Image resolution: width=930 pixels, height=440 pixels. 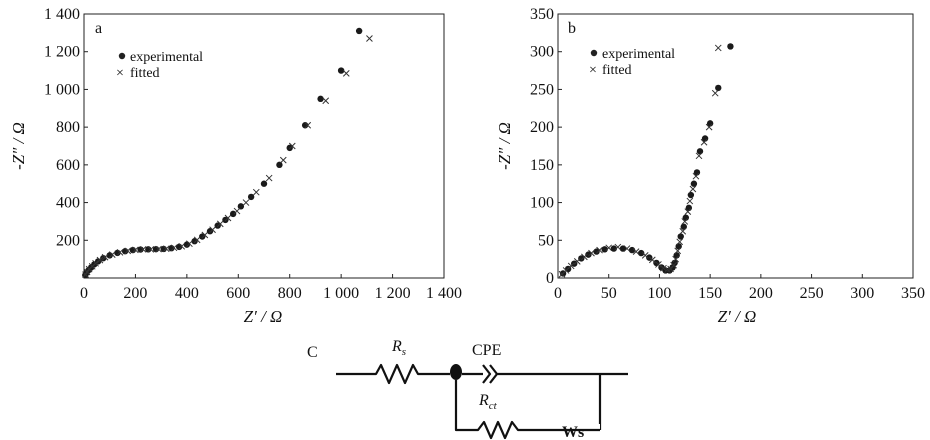 I want to click on circuit-node, so click(x=456, y=372).